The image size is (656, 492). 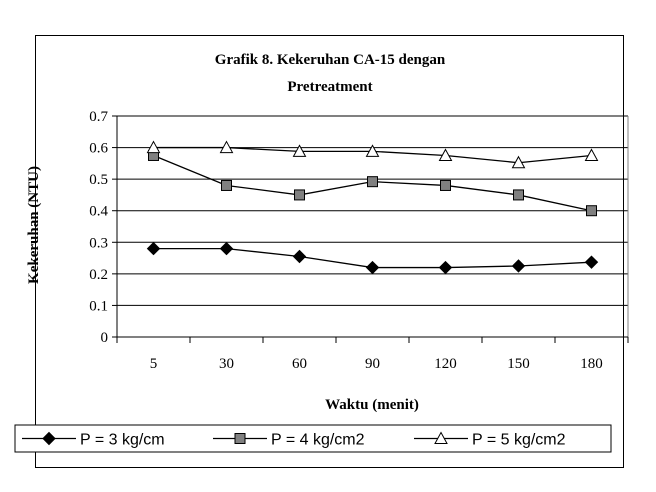 I want to click on y-tick-label: 0.3, so click(x=98, y=243).